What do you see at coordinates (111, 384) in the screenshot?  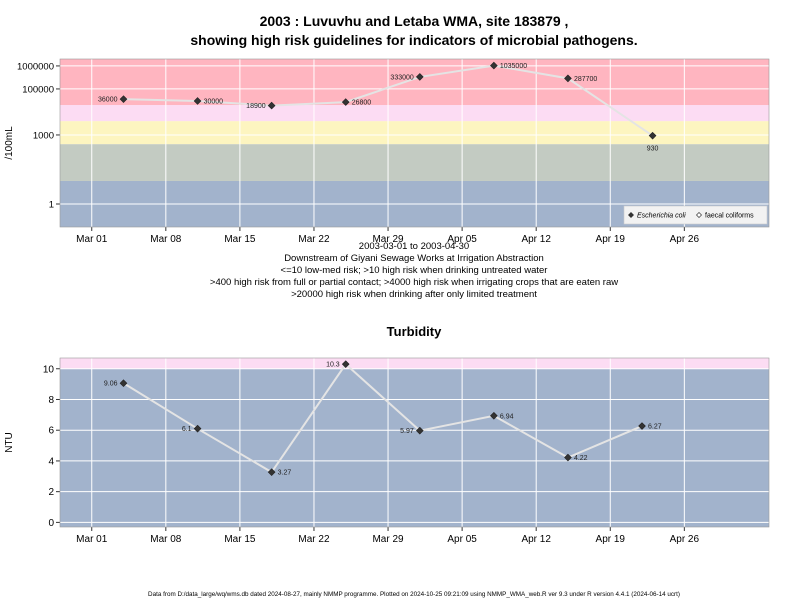 I see `data-label: 9.06` at bounding box center [111, 384].